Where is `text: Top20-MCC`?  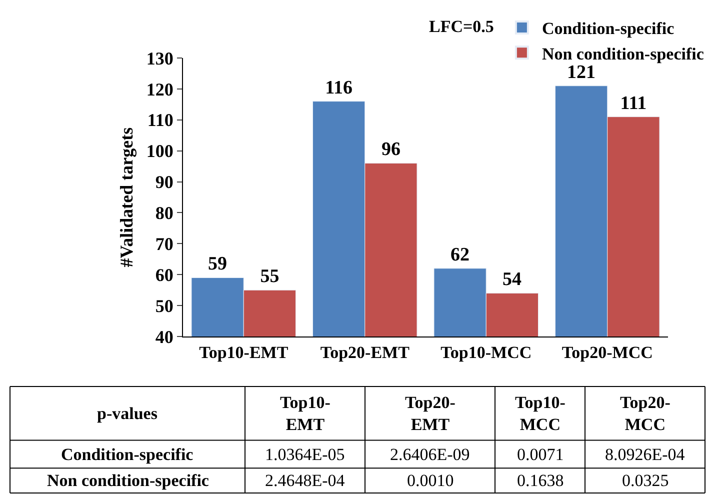 text: Top20-MCC is located at coordinates (645, 413).